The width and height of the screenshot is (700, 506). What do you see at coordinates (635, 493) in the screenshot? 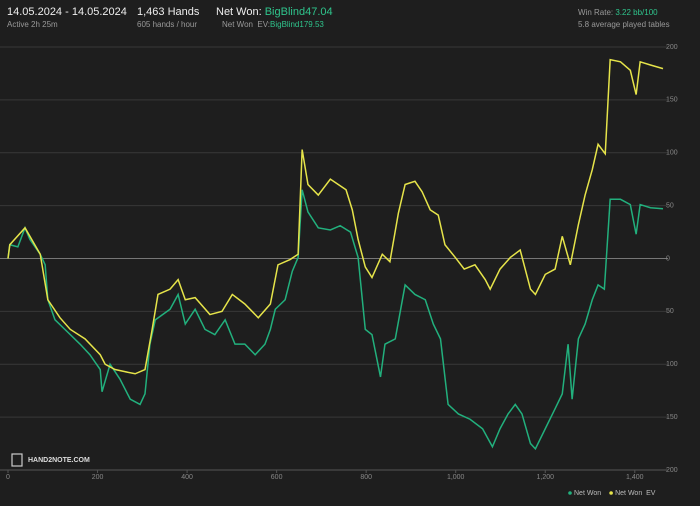
I see `legend-label: Net Won EV` at bounding box center [635, 493].